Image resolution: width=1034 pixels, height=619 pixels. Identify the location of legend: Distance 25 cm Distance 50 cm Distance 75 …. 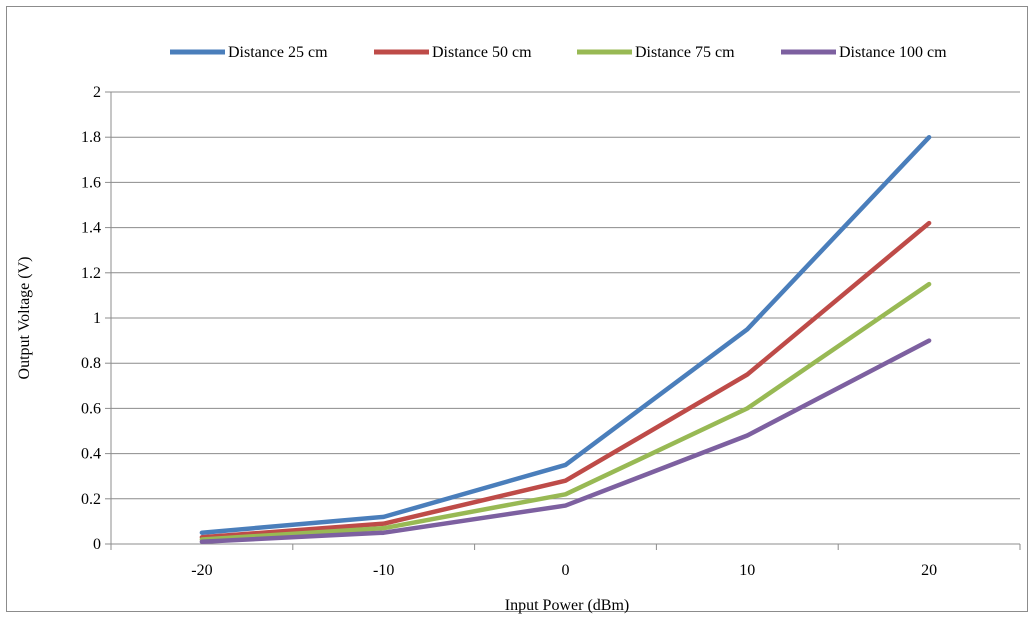
(558, 52).